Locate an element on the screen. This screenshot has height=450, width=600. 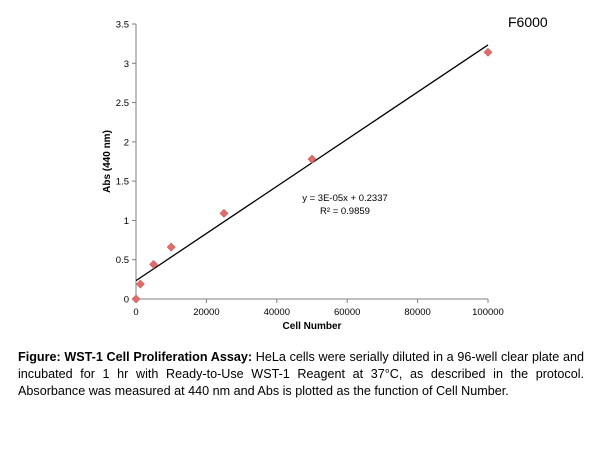
x-tick-label: 80000 is located at coordinates (417, 312).